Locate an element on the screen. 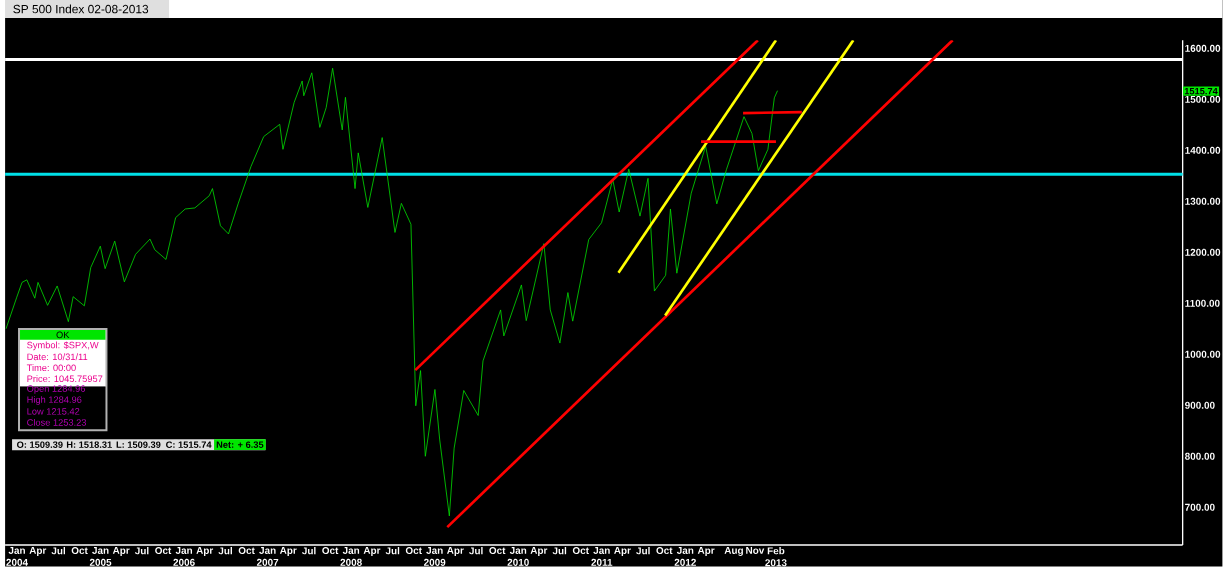  annotation: High 1284.96 is located at coordinates (54, 400).